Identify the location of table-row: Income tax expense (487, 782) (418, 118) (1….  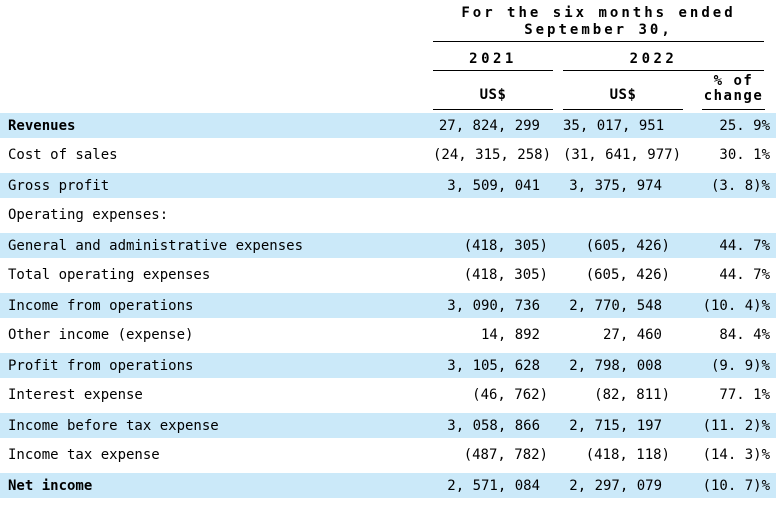
(388, 455).